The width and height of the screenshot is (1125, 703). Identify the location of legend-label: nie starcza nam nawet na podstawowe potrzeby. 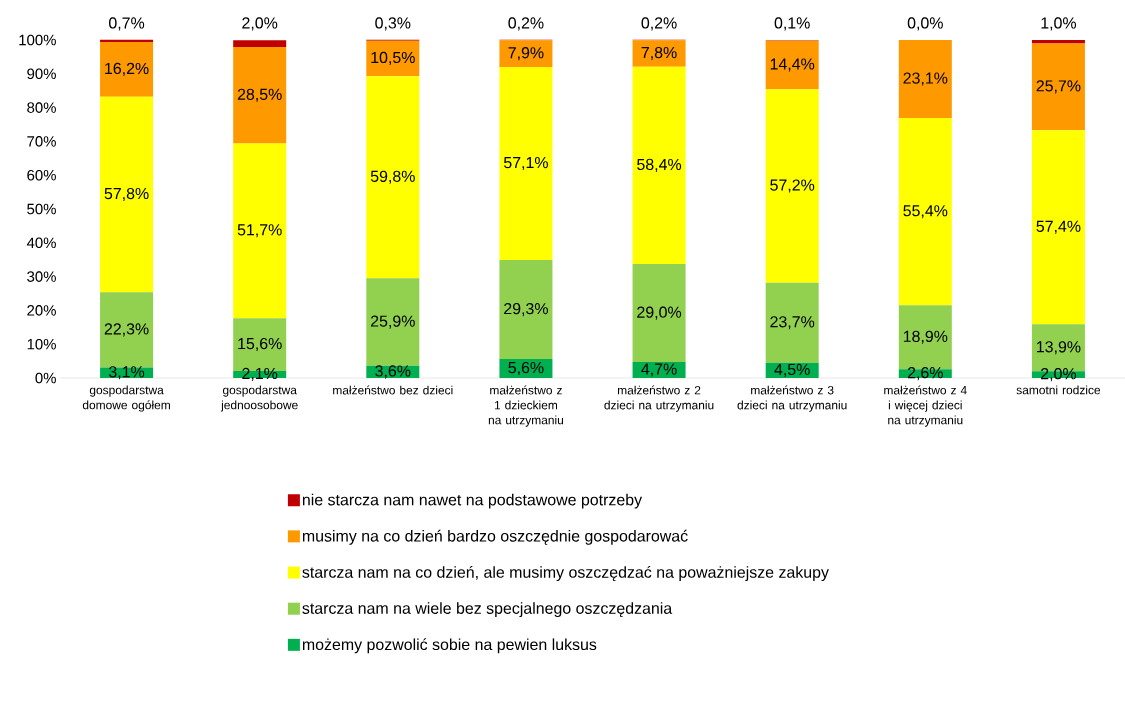
(472, 501).